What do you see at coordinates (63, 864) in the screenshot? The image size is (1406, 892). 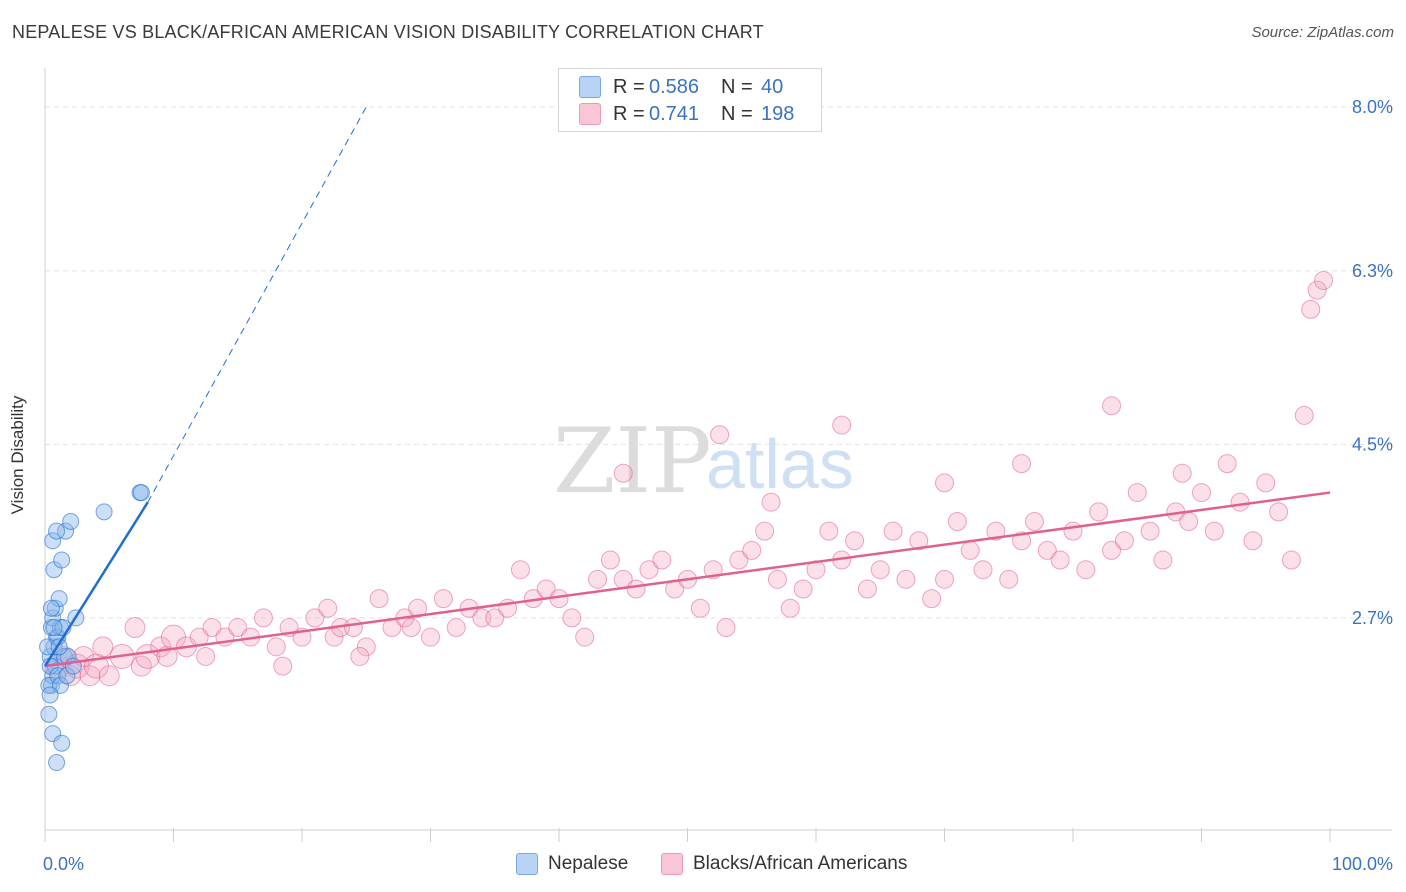 I see `x-tick-label: 0.0%` at bounding box center [63, 864].